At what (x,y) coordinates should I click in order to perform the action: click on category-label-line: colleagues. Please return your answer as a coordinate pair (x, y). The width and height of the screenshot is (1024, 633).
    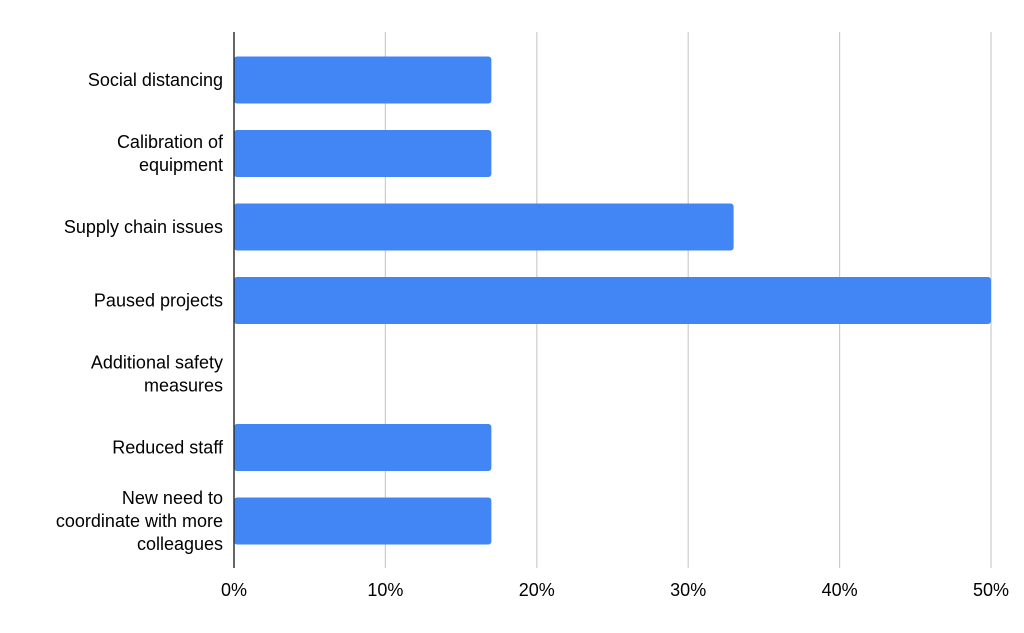
    Looking at the image, I should click on (180, 544).